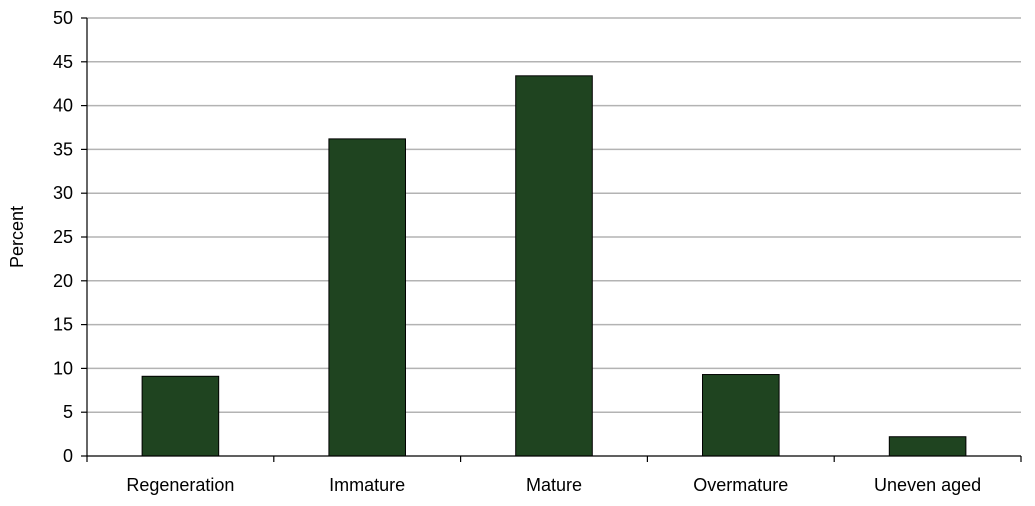 The image size is (1035, 506). What do you see at coordinates (63, 281) in the screenshot?
I see `y-tick-label: 20` at bounding box center [63, 281].